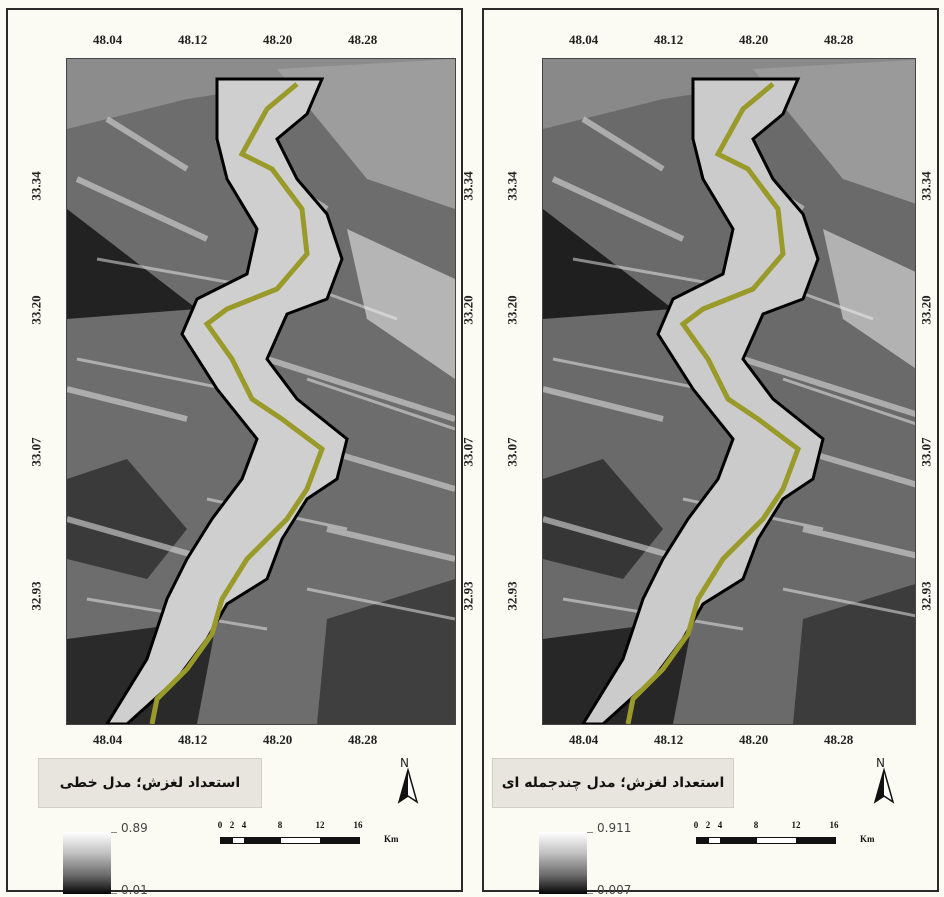 The height and width of the screenshot is (897, 944). What do you see at coordinates (614, 828) in the screenshot?
I see `legend-max-value: 0.911` at bounding box center [614, 828].